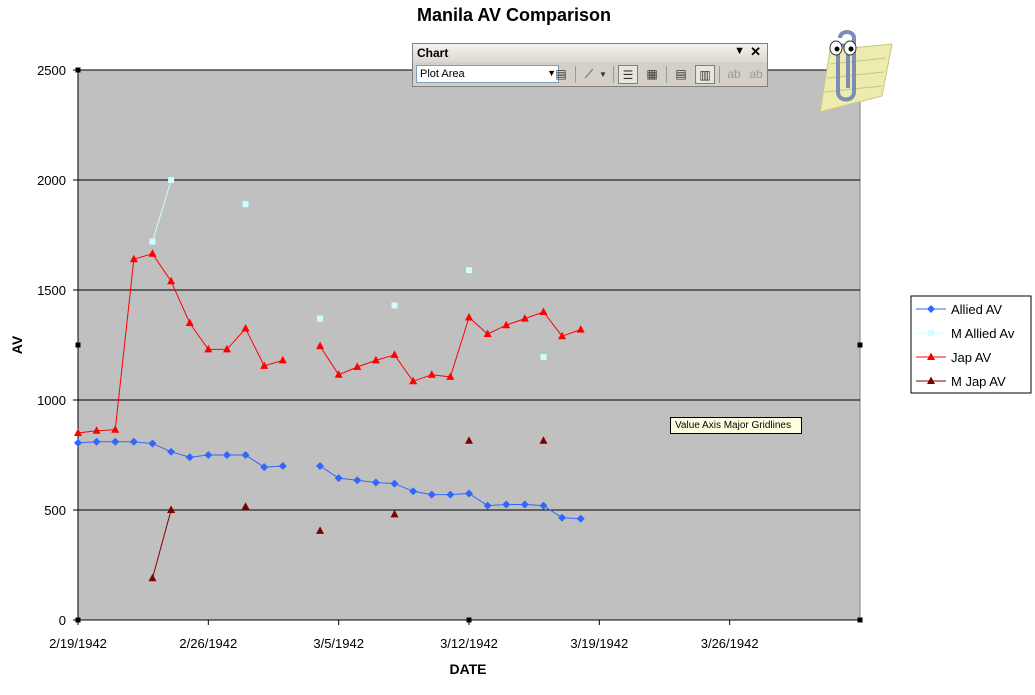 This screenshot has height=695, width=1035. Describe the element at coordinates (78, 643) in the screenshot. I see `x-tick-label: 2/19/1942` at that location.